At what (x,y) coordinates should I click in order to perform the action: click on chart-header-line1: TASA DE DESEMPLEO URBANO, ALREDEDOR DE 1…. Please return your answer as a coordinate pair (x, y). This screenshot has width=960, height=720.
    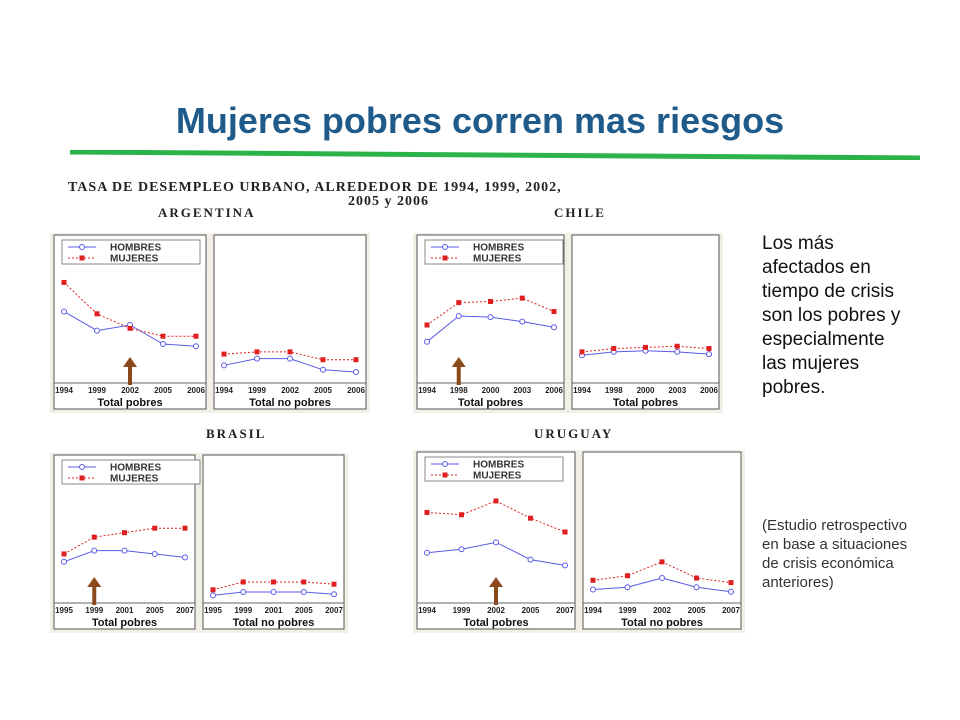
    Looking at the image, I should click on (315, 187).